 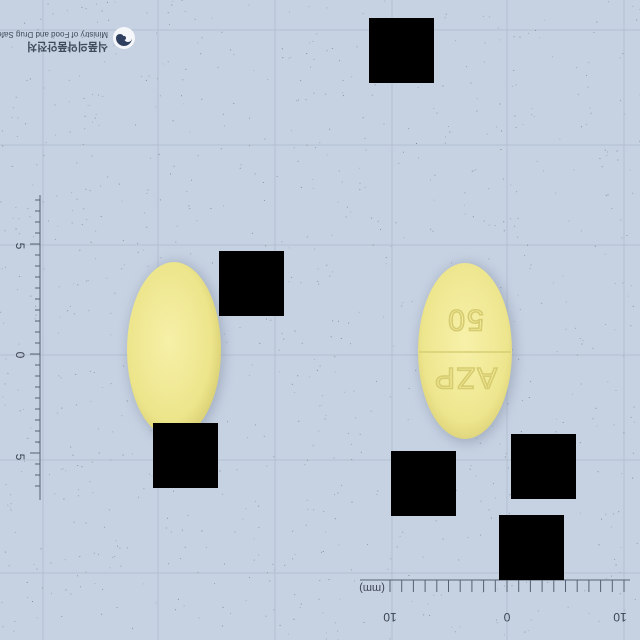 What do you see at coordinates (506, 617) in the screenshot?
I see `bottom-scale-label-middle: 0` at bounding box center [506, 617].